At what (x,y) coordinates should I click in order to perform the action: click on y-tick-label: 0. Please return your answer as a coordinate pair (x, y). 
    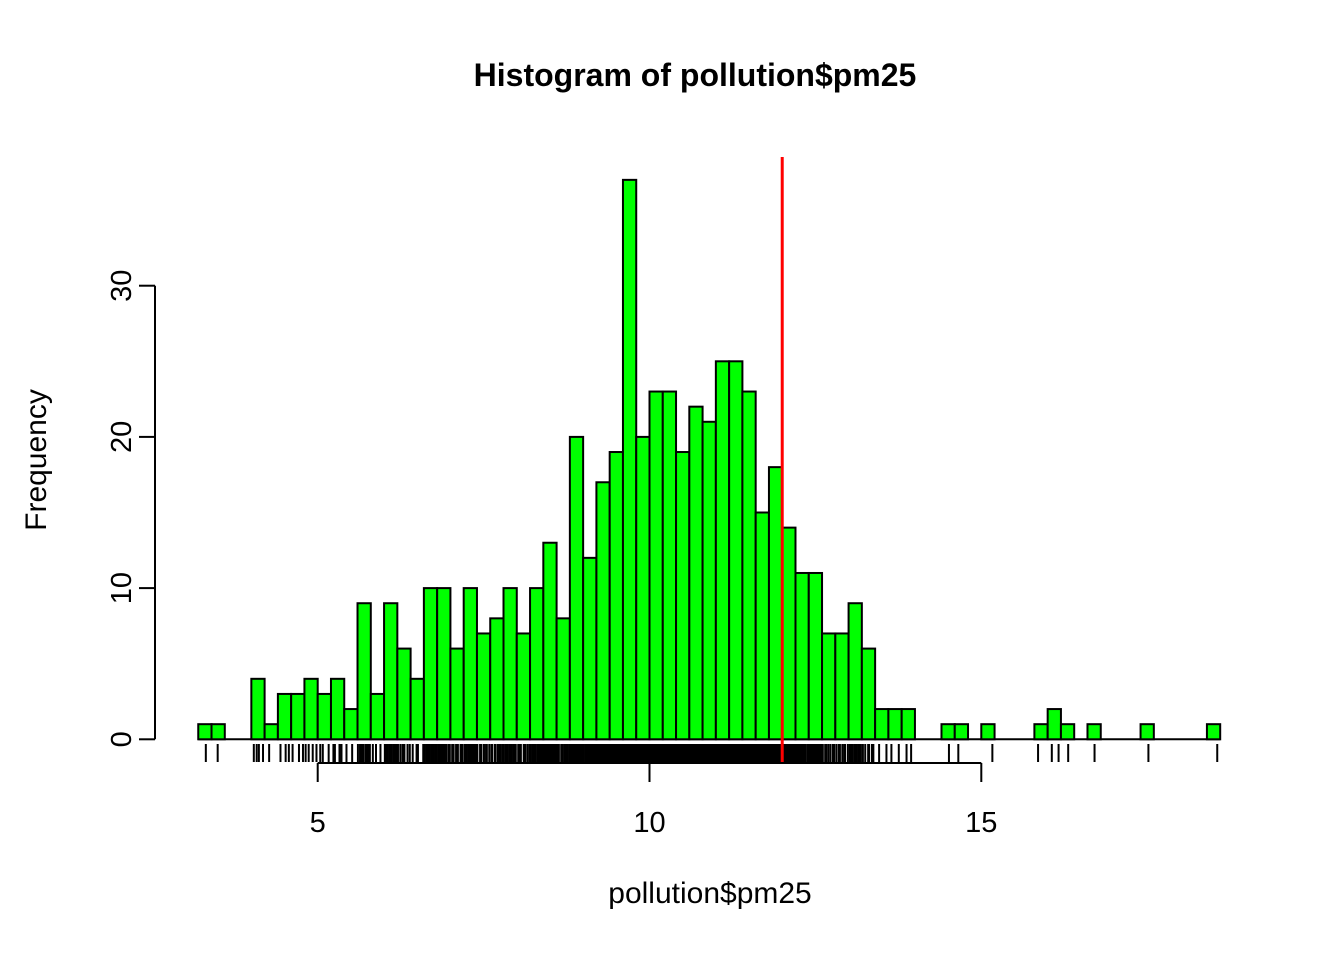
    Looking at the image, I should click on (122, 739).